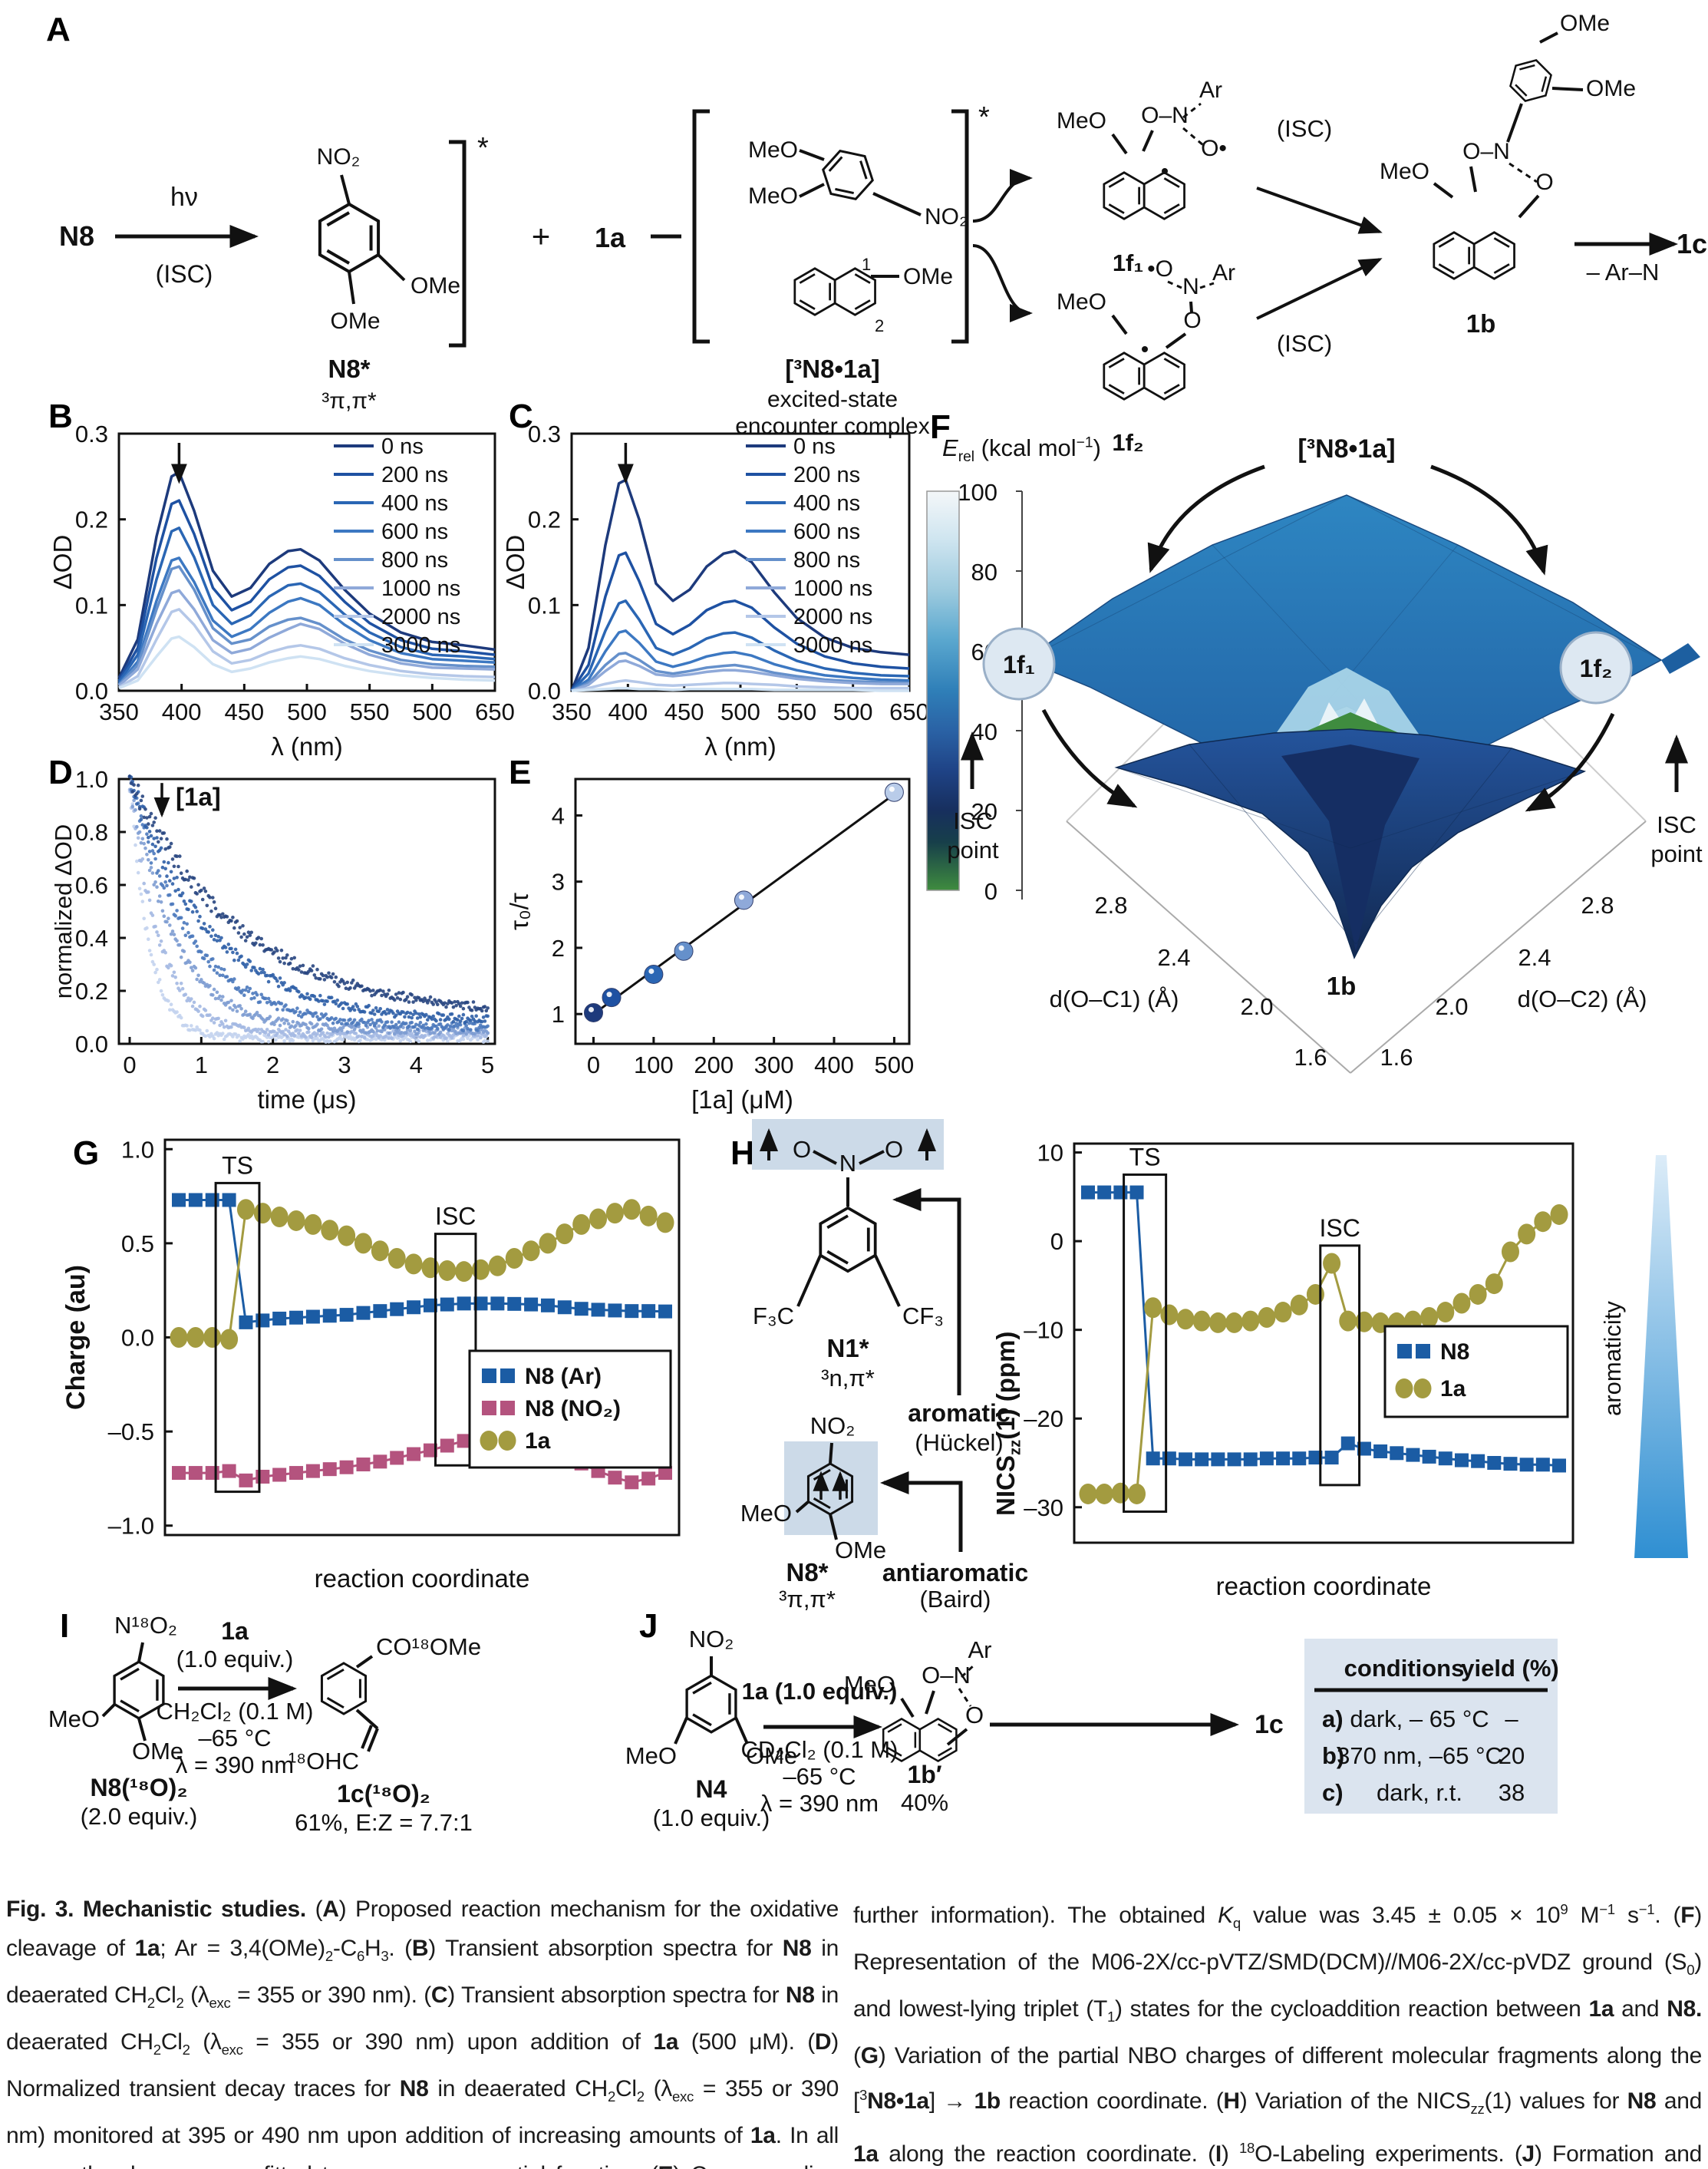  Describe the element at coordinates (820, 1692) in the screenshot. I see `svg-text: 1a (1.0 equiv.)` at that location.